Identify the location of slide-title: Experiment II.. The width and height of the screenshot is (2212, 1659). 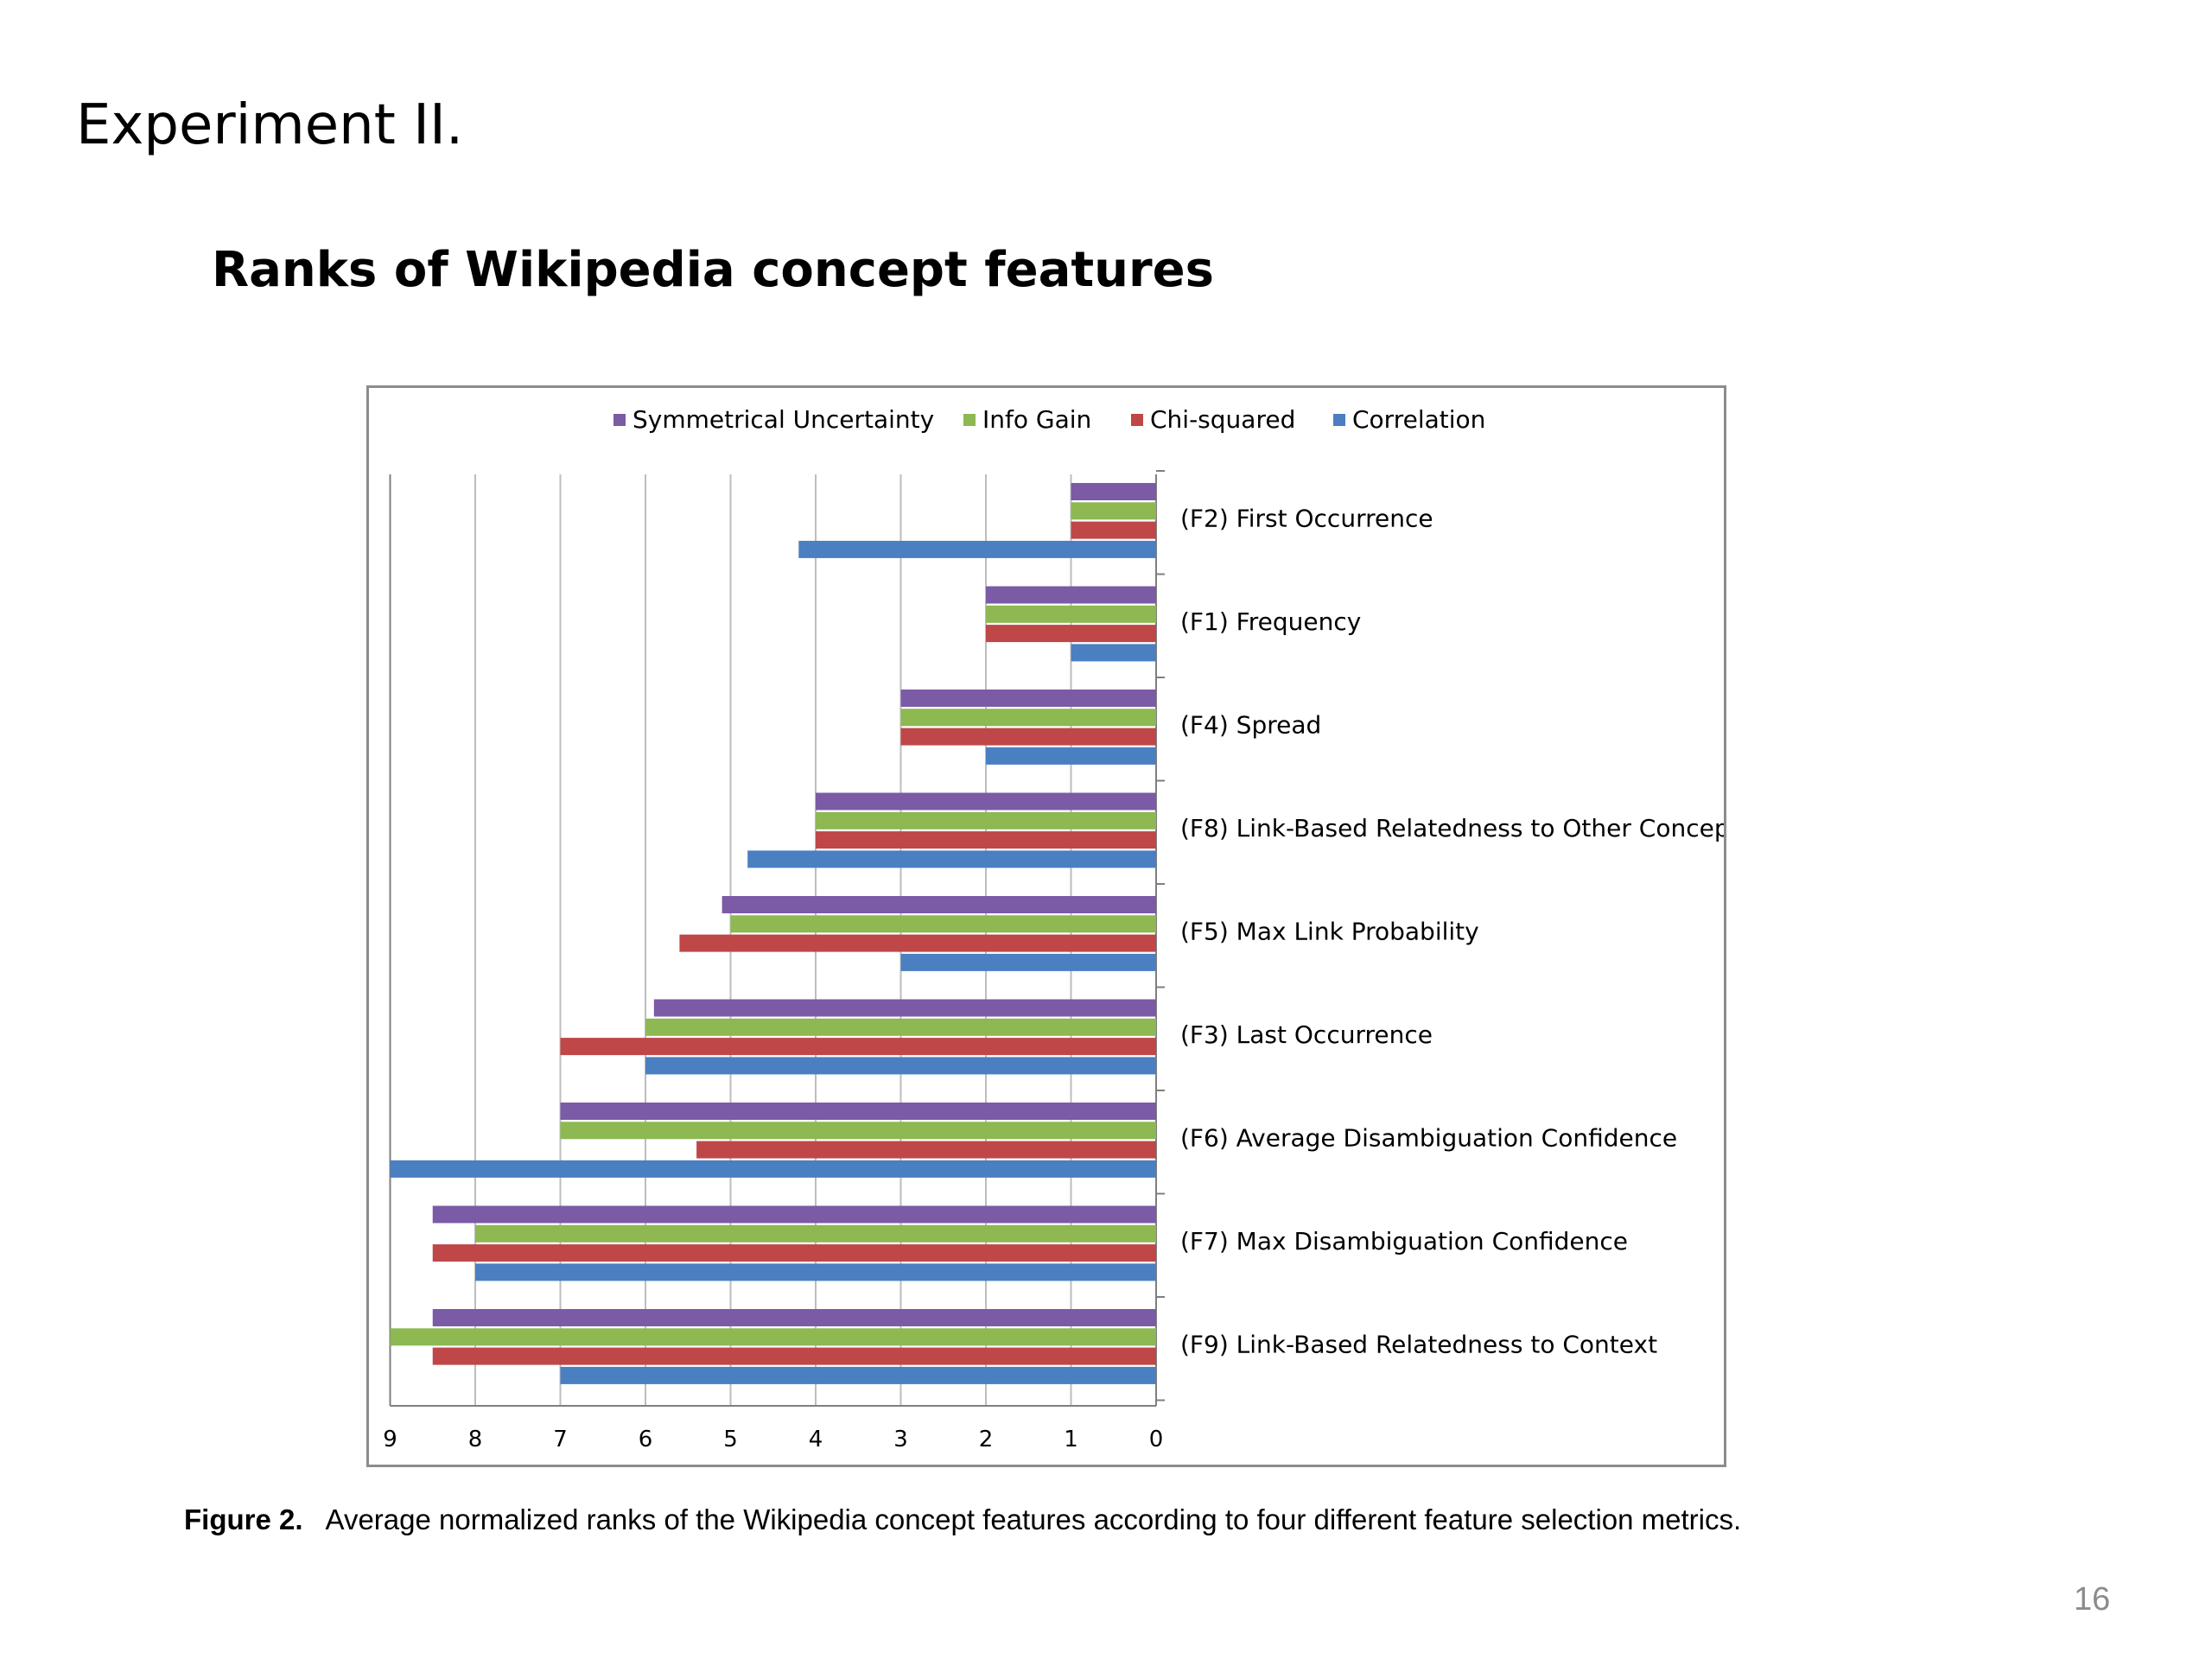
(270, 125).